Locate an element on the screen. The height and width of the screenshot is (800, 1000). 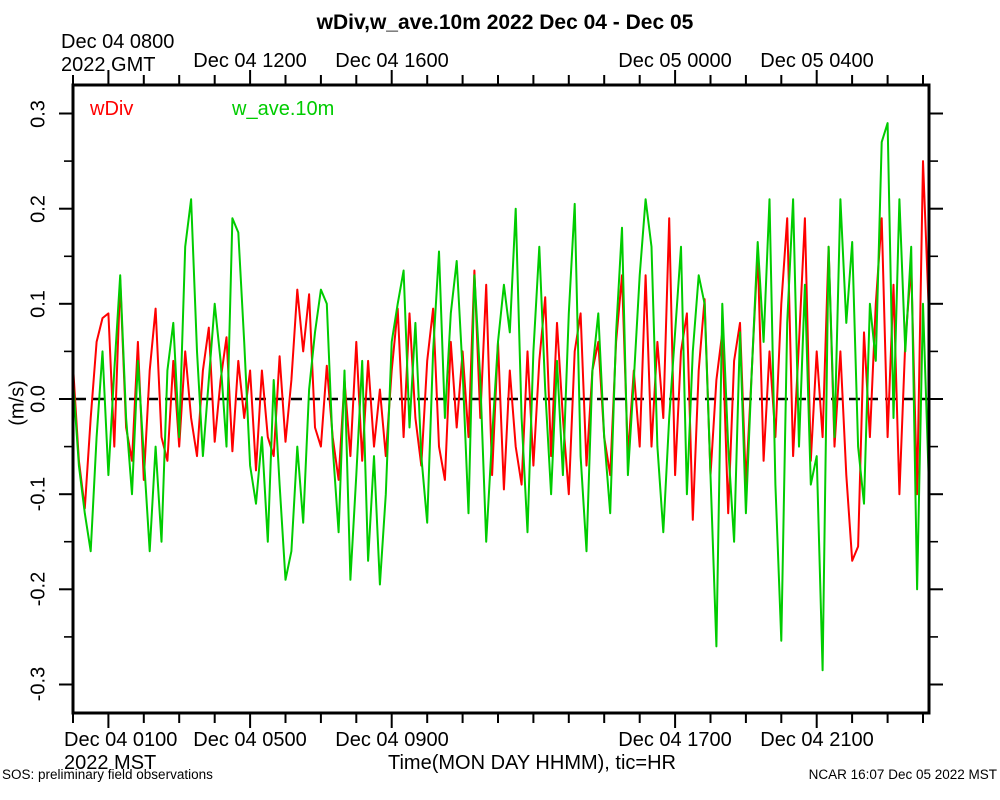
bottom-axis-tick-label: Dec 04 0900 is located at coordinates (392, 740).